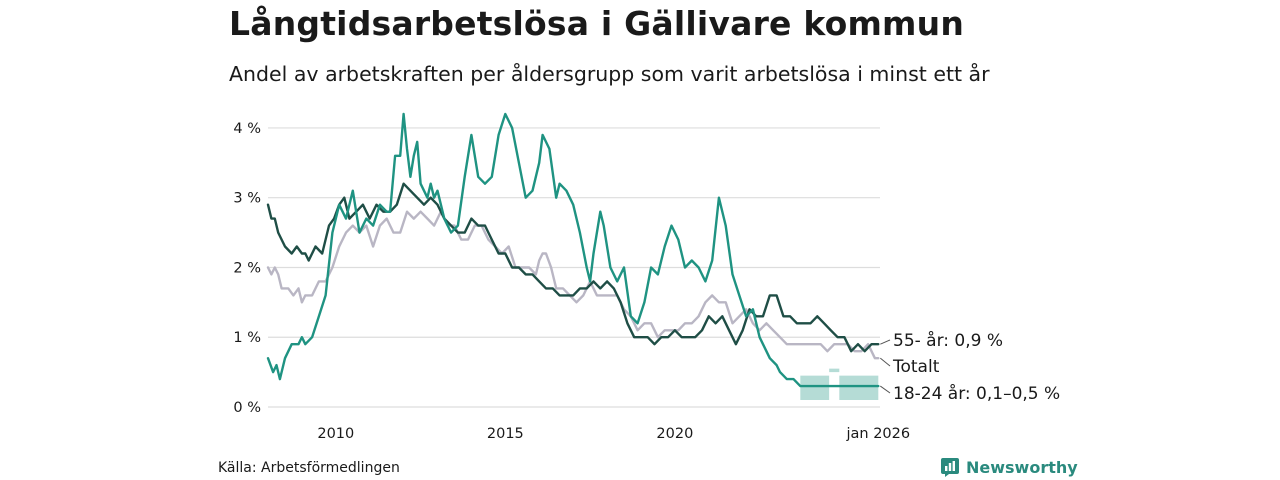 This screenshot has height=480, width=1280. What do you see at coordinates (597, 23) in the screenshot?
I see `chart-title: Långtidsarbetslösa i Gällivare kommun` at bounding box center [597, 23].